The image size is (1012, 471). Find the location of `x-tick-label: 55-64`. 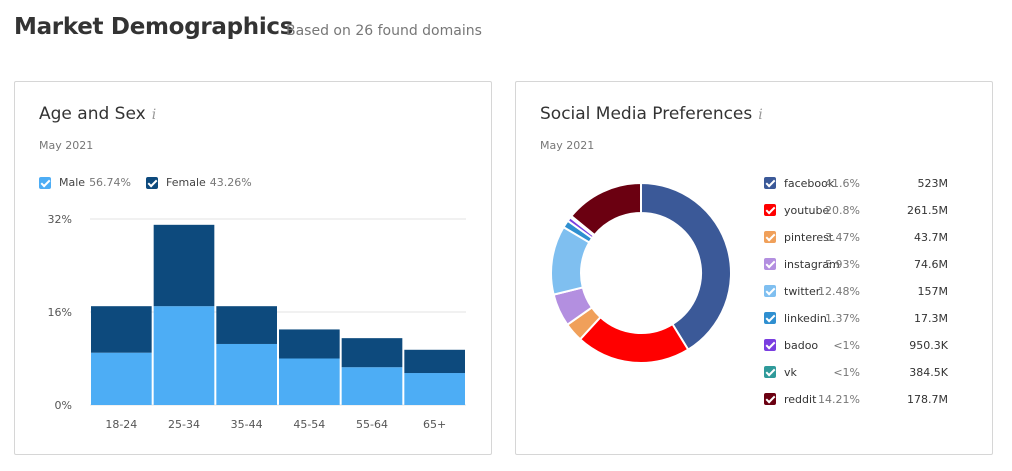

x-tick-label: 55-64 is located at coordinates (372, 424).